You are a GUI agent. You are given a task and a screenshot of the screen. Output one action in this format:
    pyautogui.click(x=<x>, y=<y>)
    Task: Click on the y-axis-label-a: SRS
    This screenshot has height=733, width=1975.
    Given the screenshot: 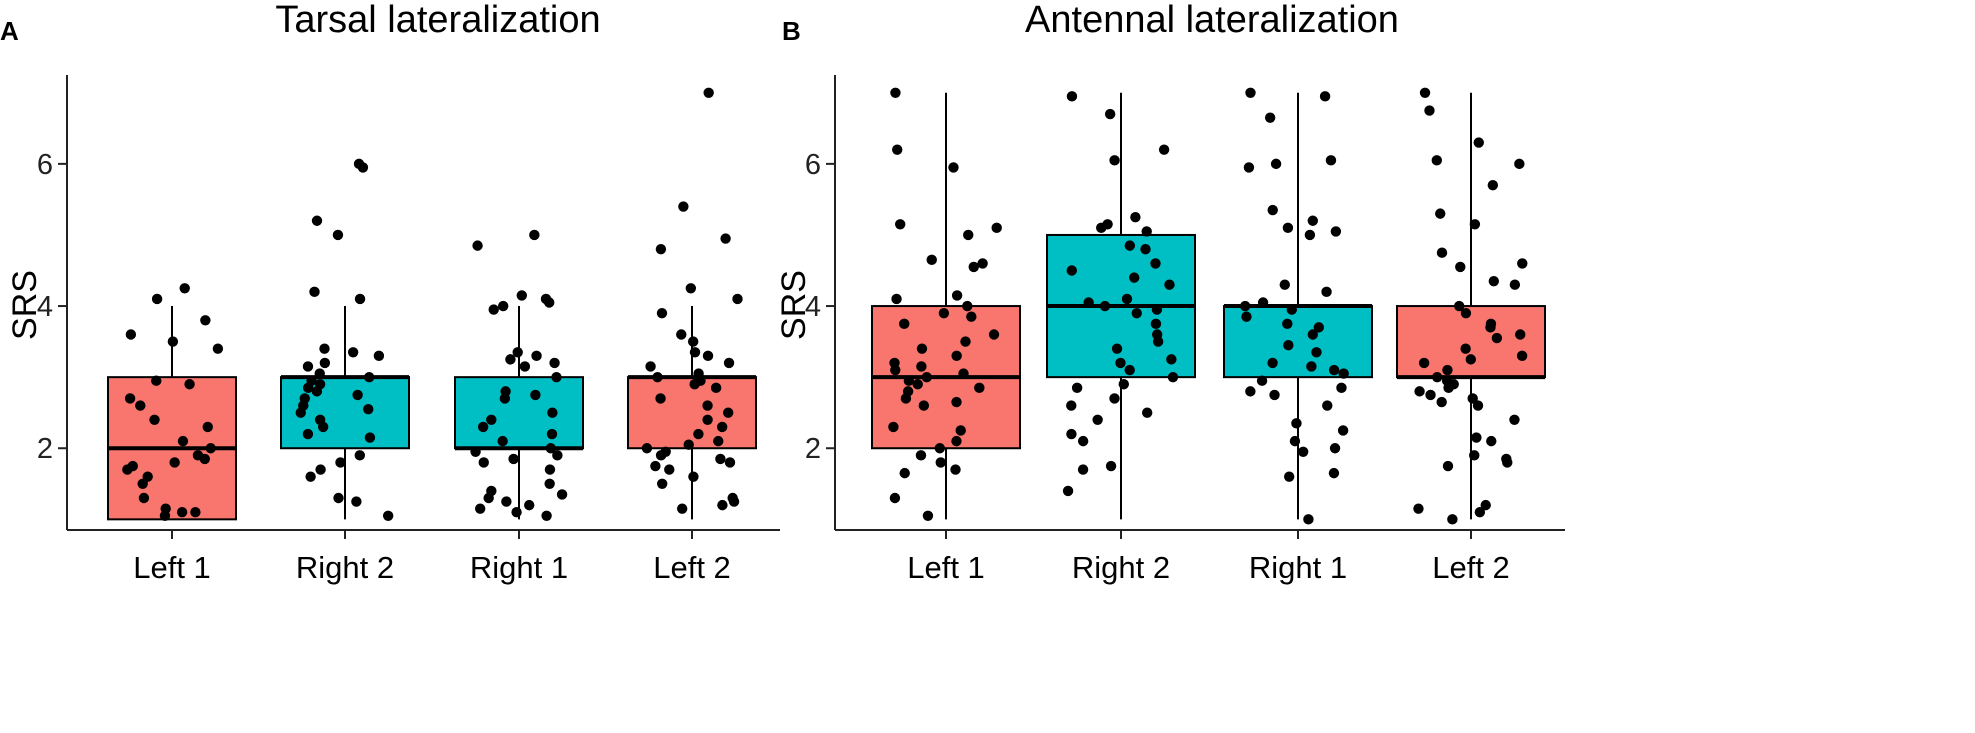 What is the action you would take?
    pyautogui.click(x=25, y=305)
    